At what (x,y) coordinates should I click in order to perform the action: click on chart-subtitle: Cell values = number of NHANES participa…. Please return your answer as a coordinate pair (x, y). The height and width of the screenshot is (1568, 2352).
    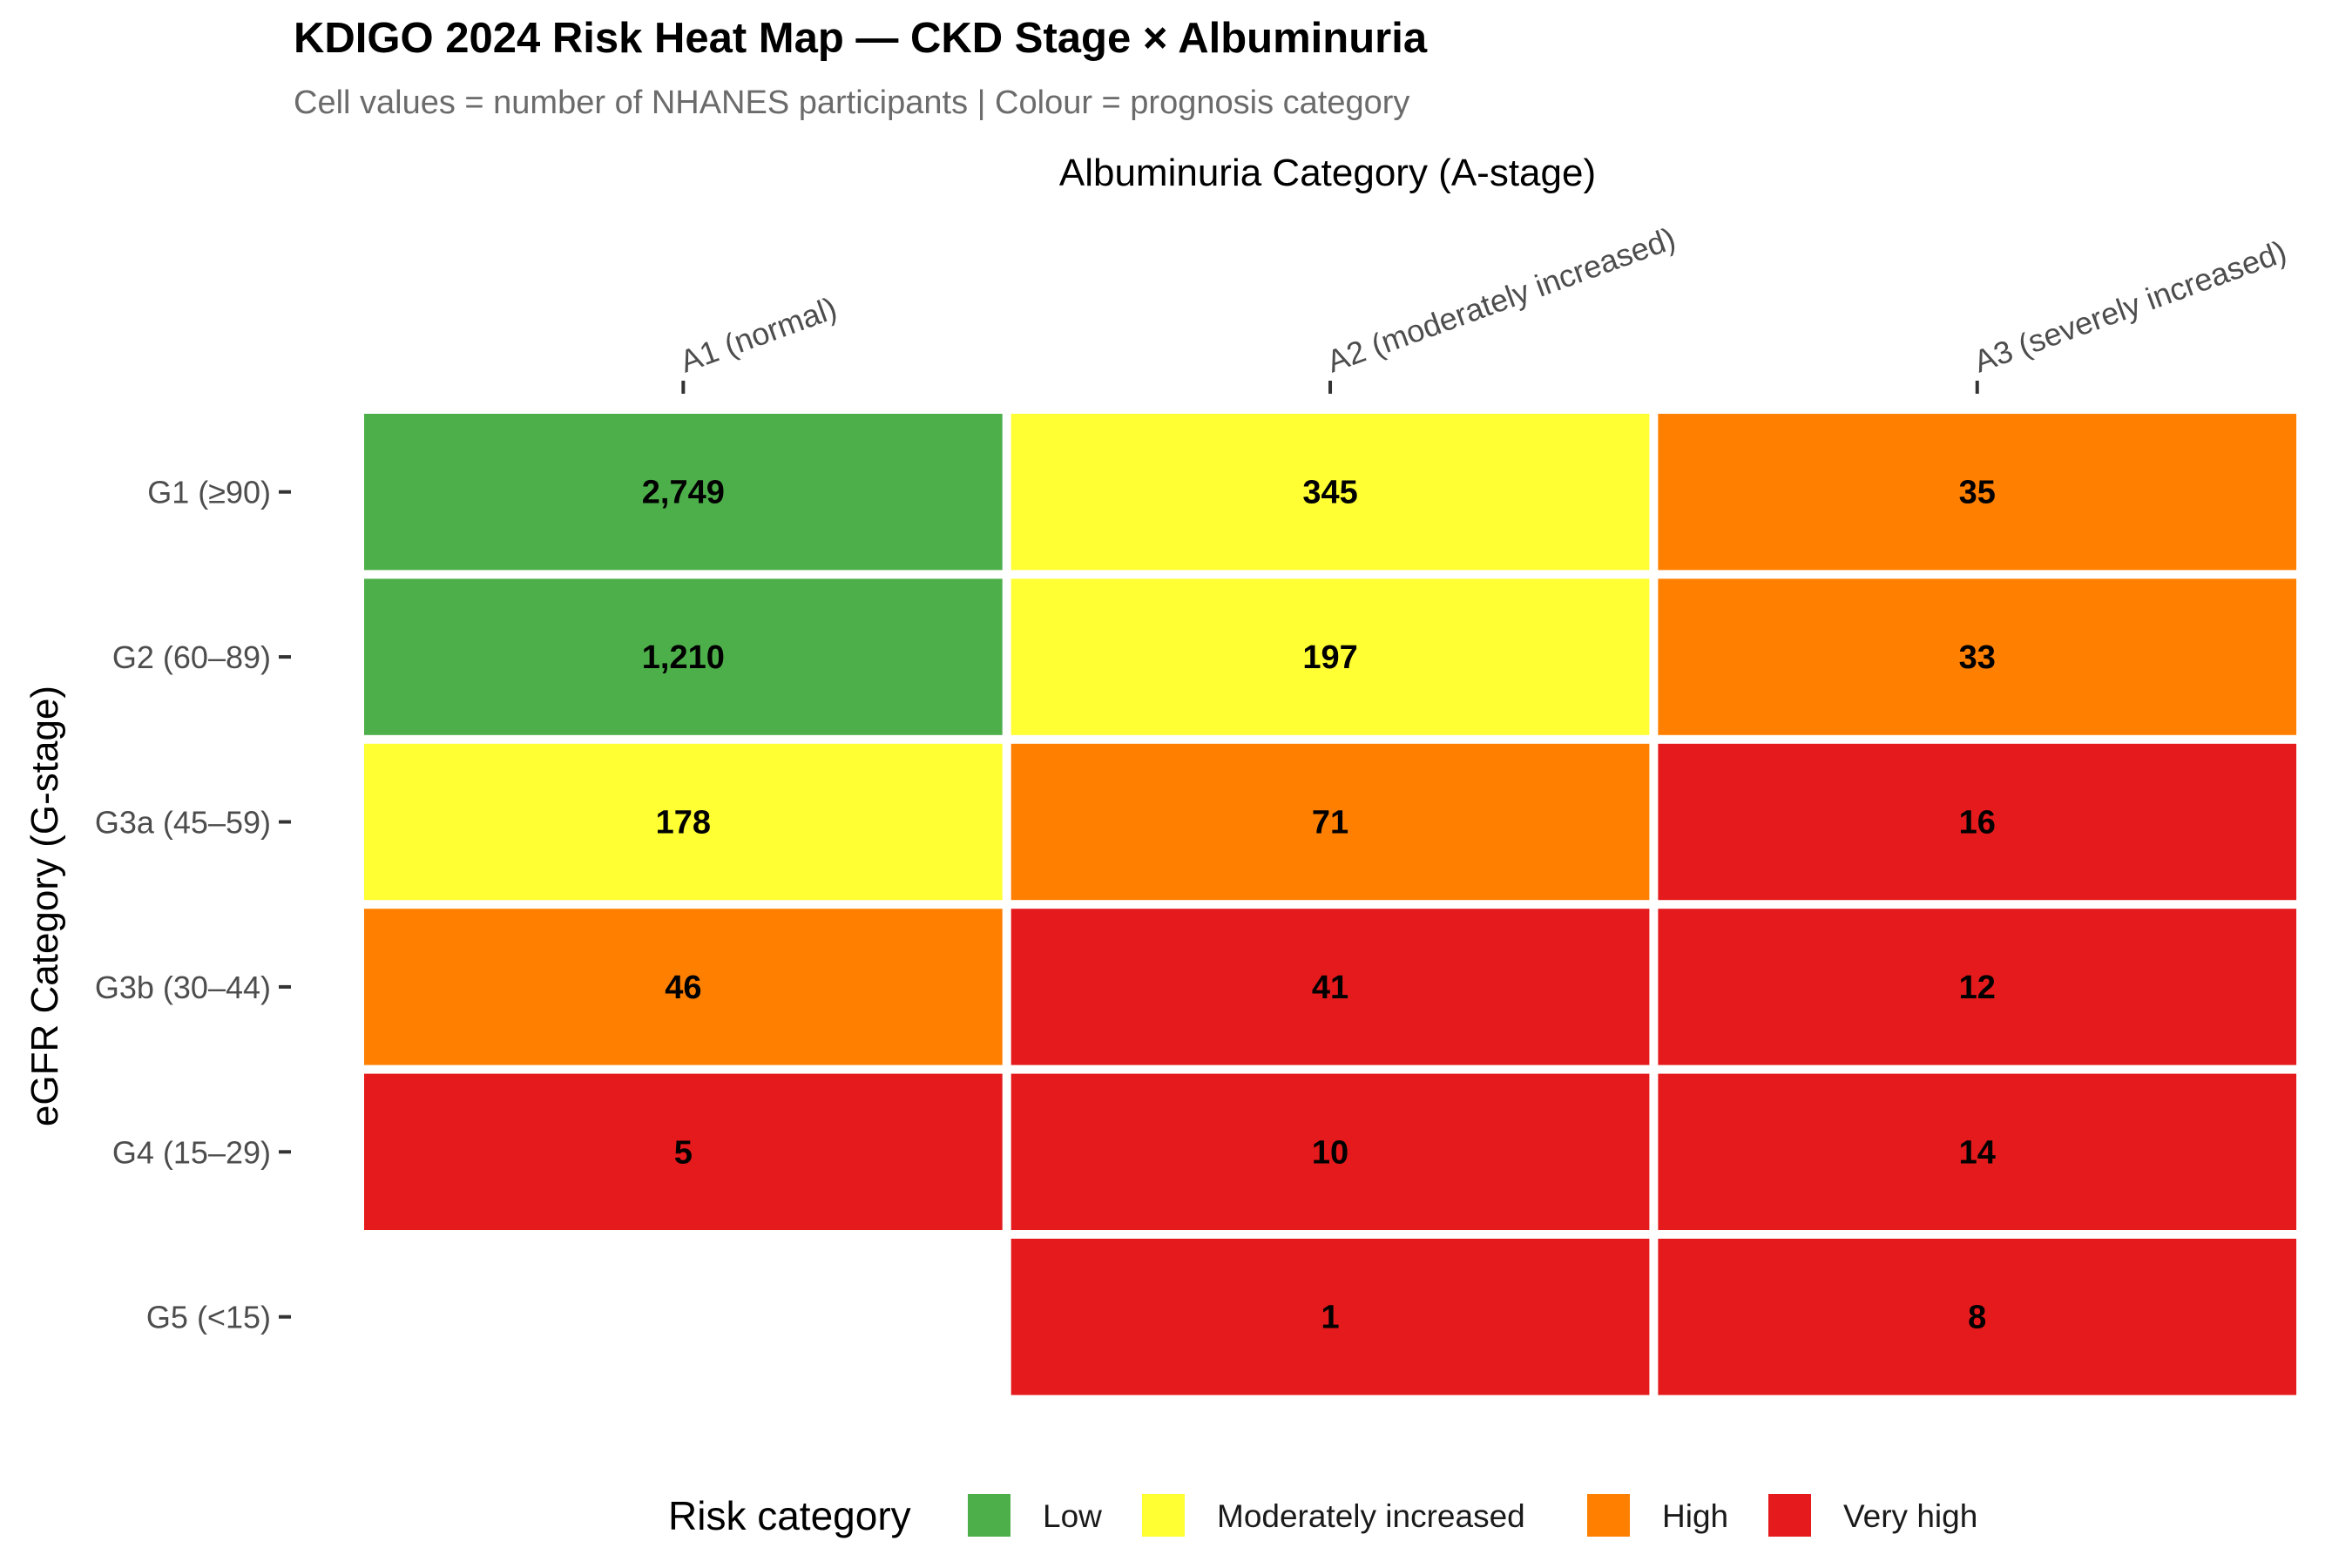
    Looking at the image, I should click on (851, 102).